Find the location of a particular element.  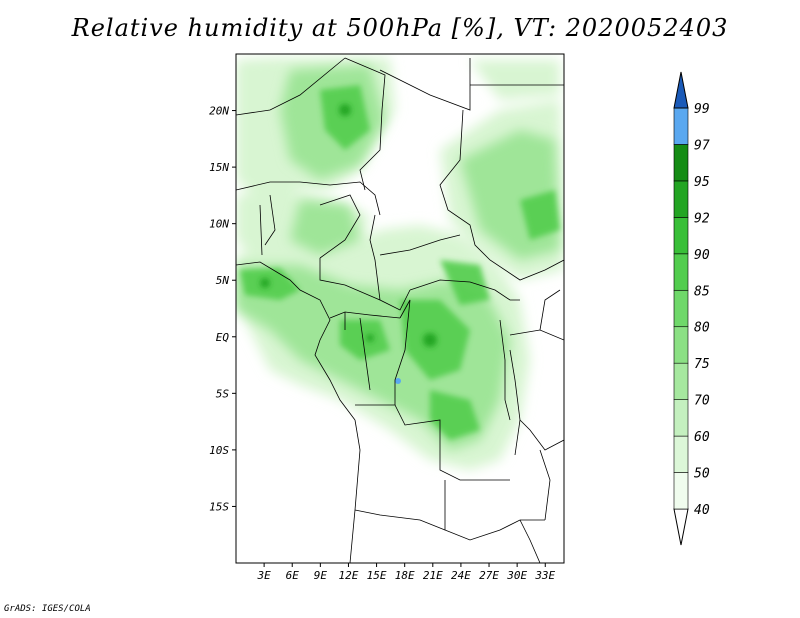

lon-tick-label: 3E is located at coordinates (263, 575).